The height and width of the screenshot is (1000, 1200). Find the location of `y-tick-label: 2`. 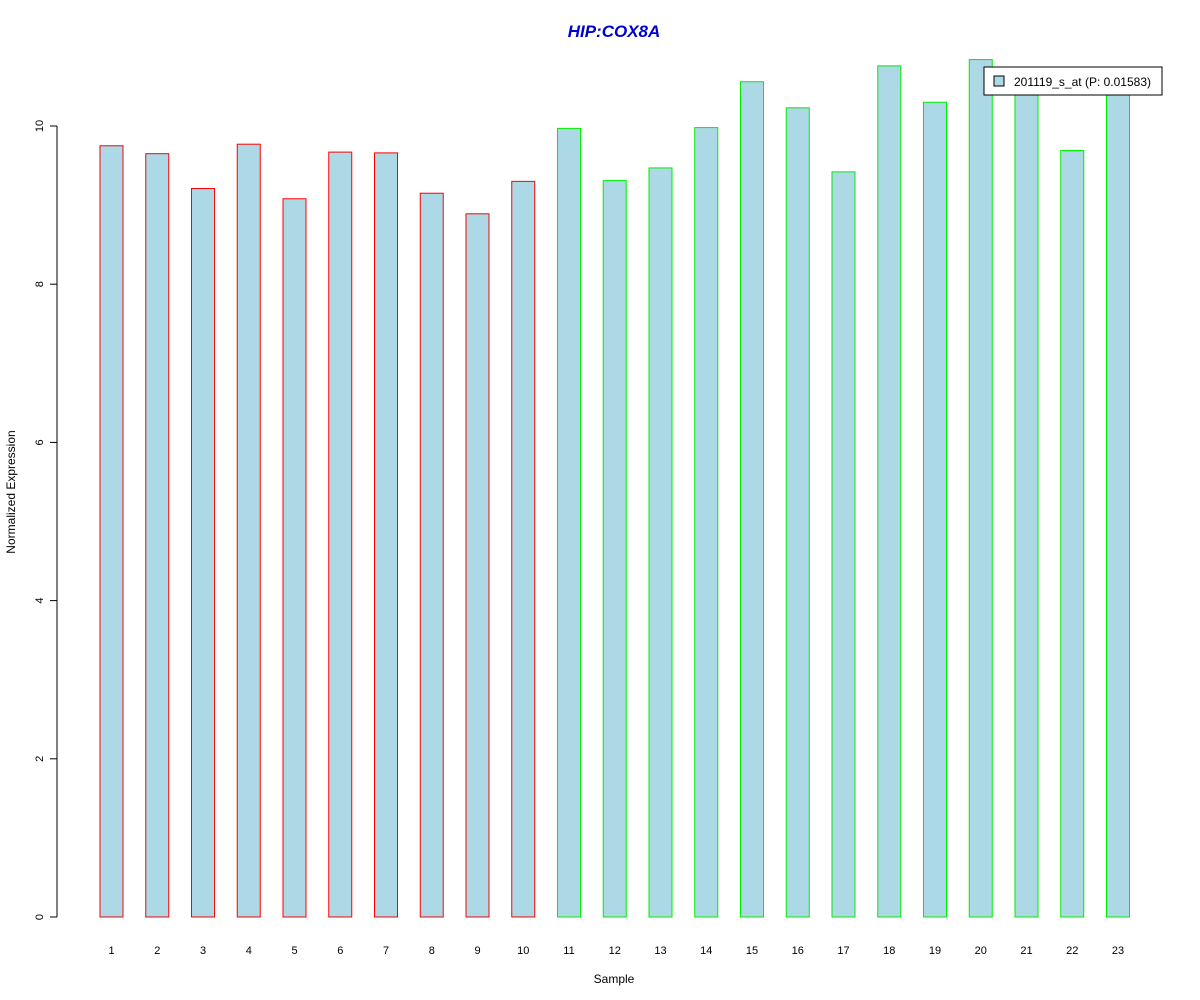

y-tick-label: 2 is located at coordinates (40, 759).